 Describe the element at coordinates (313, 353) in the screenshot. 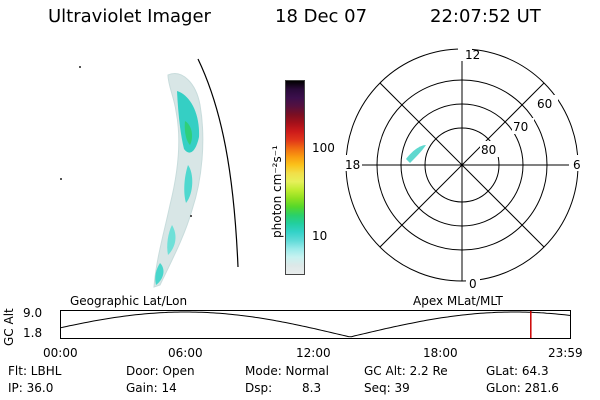

I see `timeline-x-tick-1200: 12:00` at that location.